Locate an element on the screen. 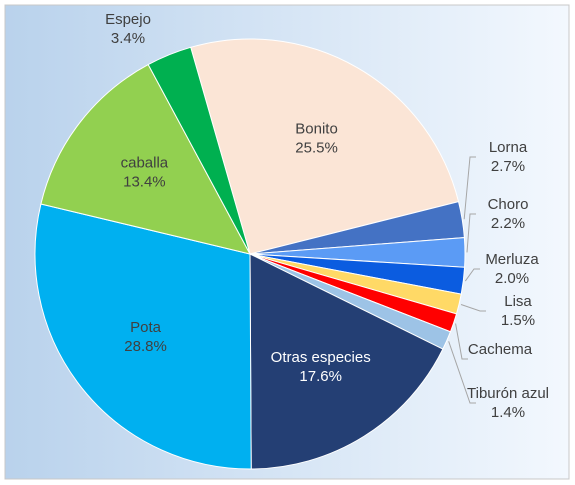 The height and width of the screenshot is (485, 575). slice-value-label: 13.4% is located at coordinates (144, 182).